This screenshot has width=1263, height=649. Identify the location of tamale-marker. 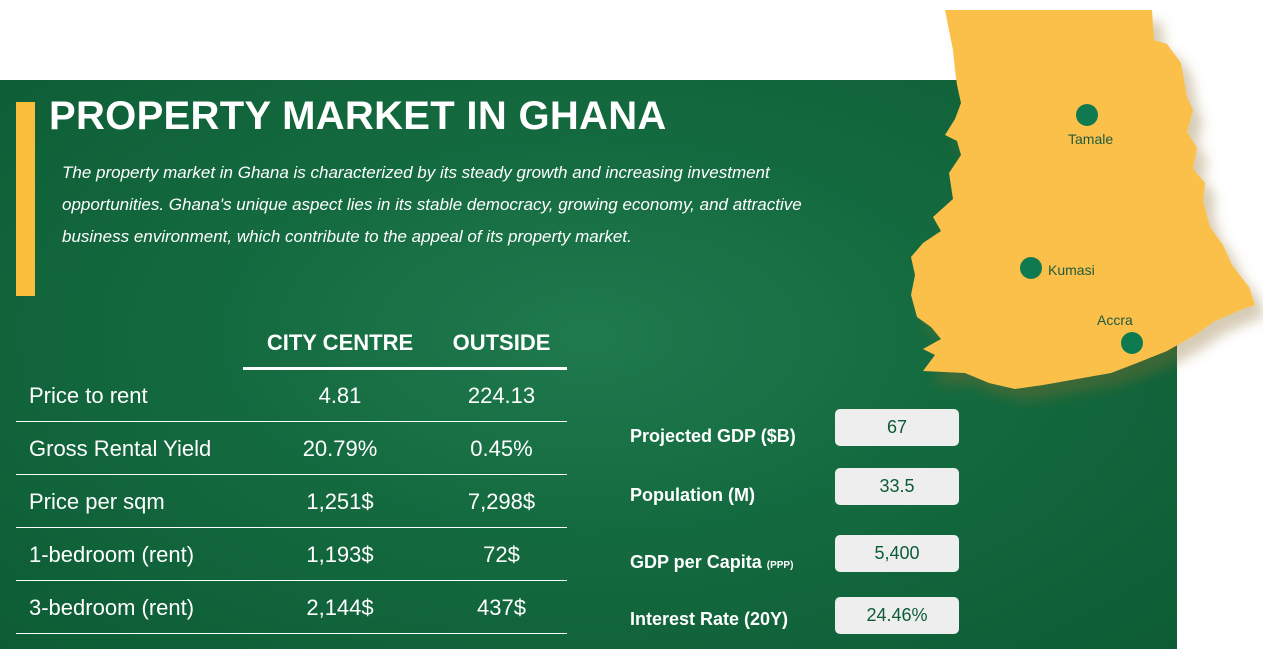
(1087, 115).